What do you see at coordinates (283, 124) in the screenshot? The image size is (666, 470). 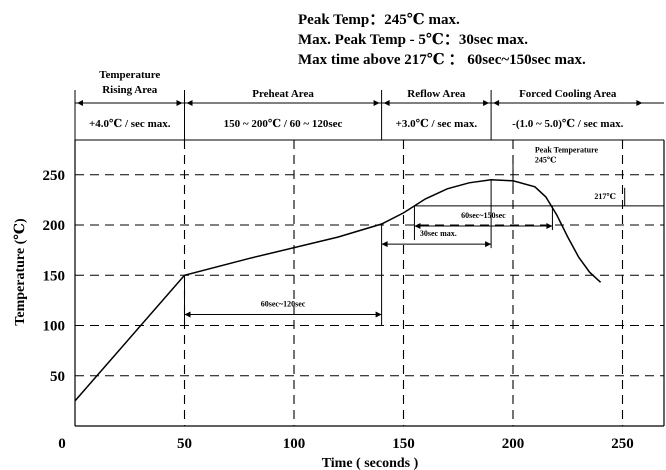 I see `zone-rate: 150 ~ 200℃ / 60 ~ 120sec` at bounding box center [283, 124].